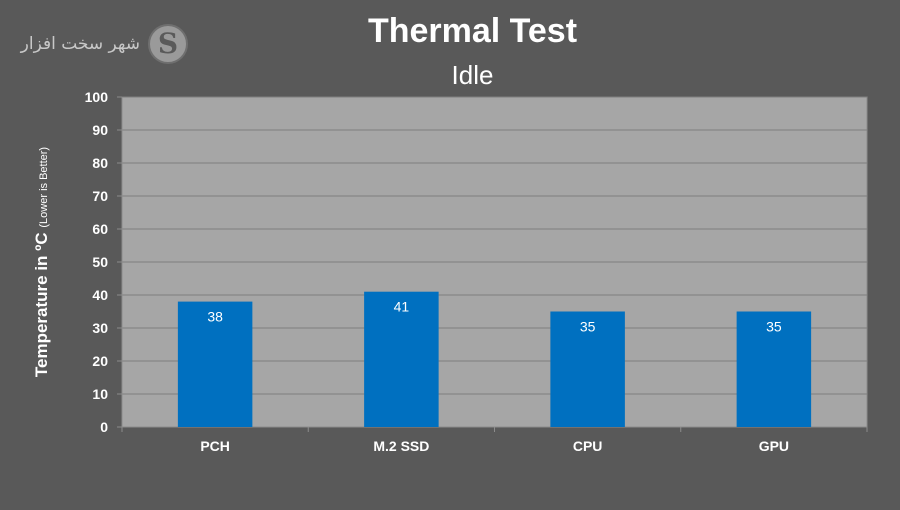 This screenshot has width=900, height=510. Describe the element at coordinates (104, 427) in the screenshot. I see `y-tick-label: 0` at that location.